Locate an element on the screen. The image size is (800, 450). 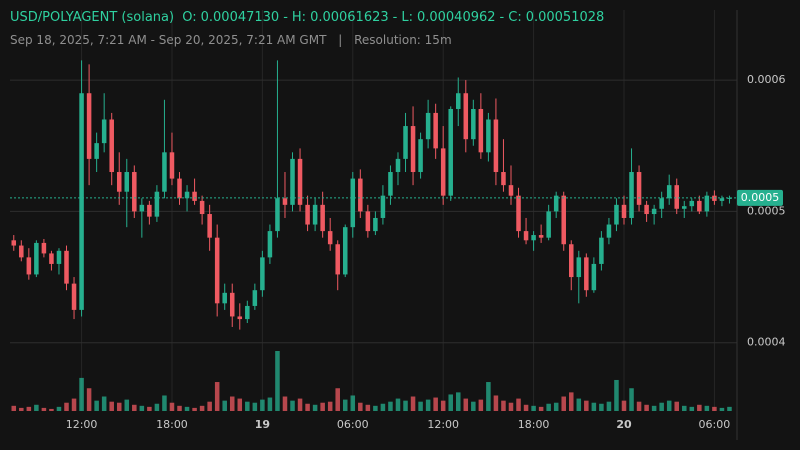
y-tick-label: 0.0004 is located at coordinates (766, 342).